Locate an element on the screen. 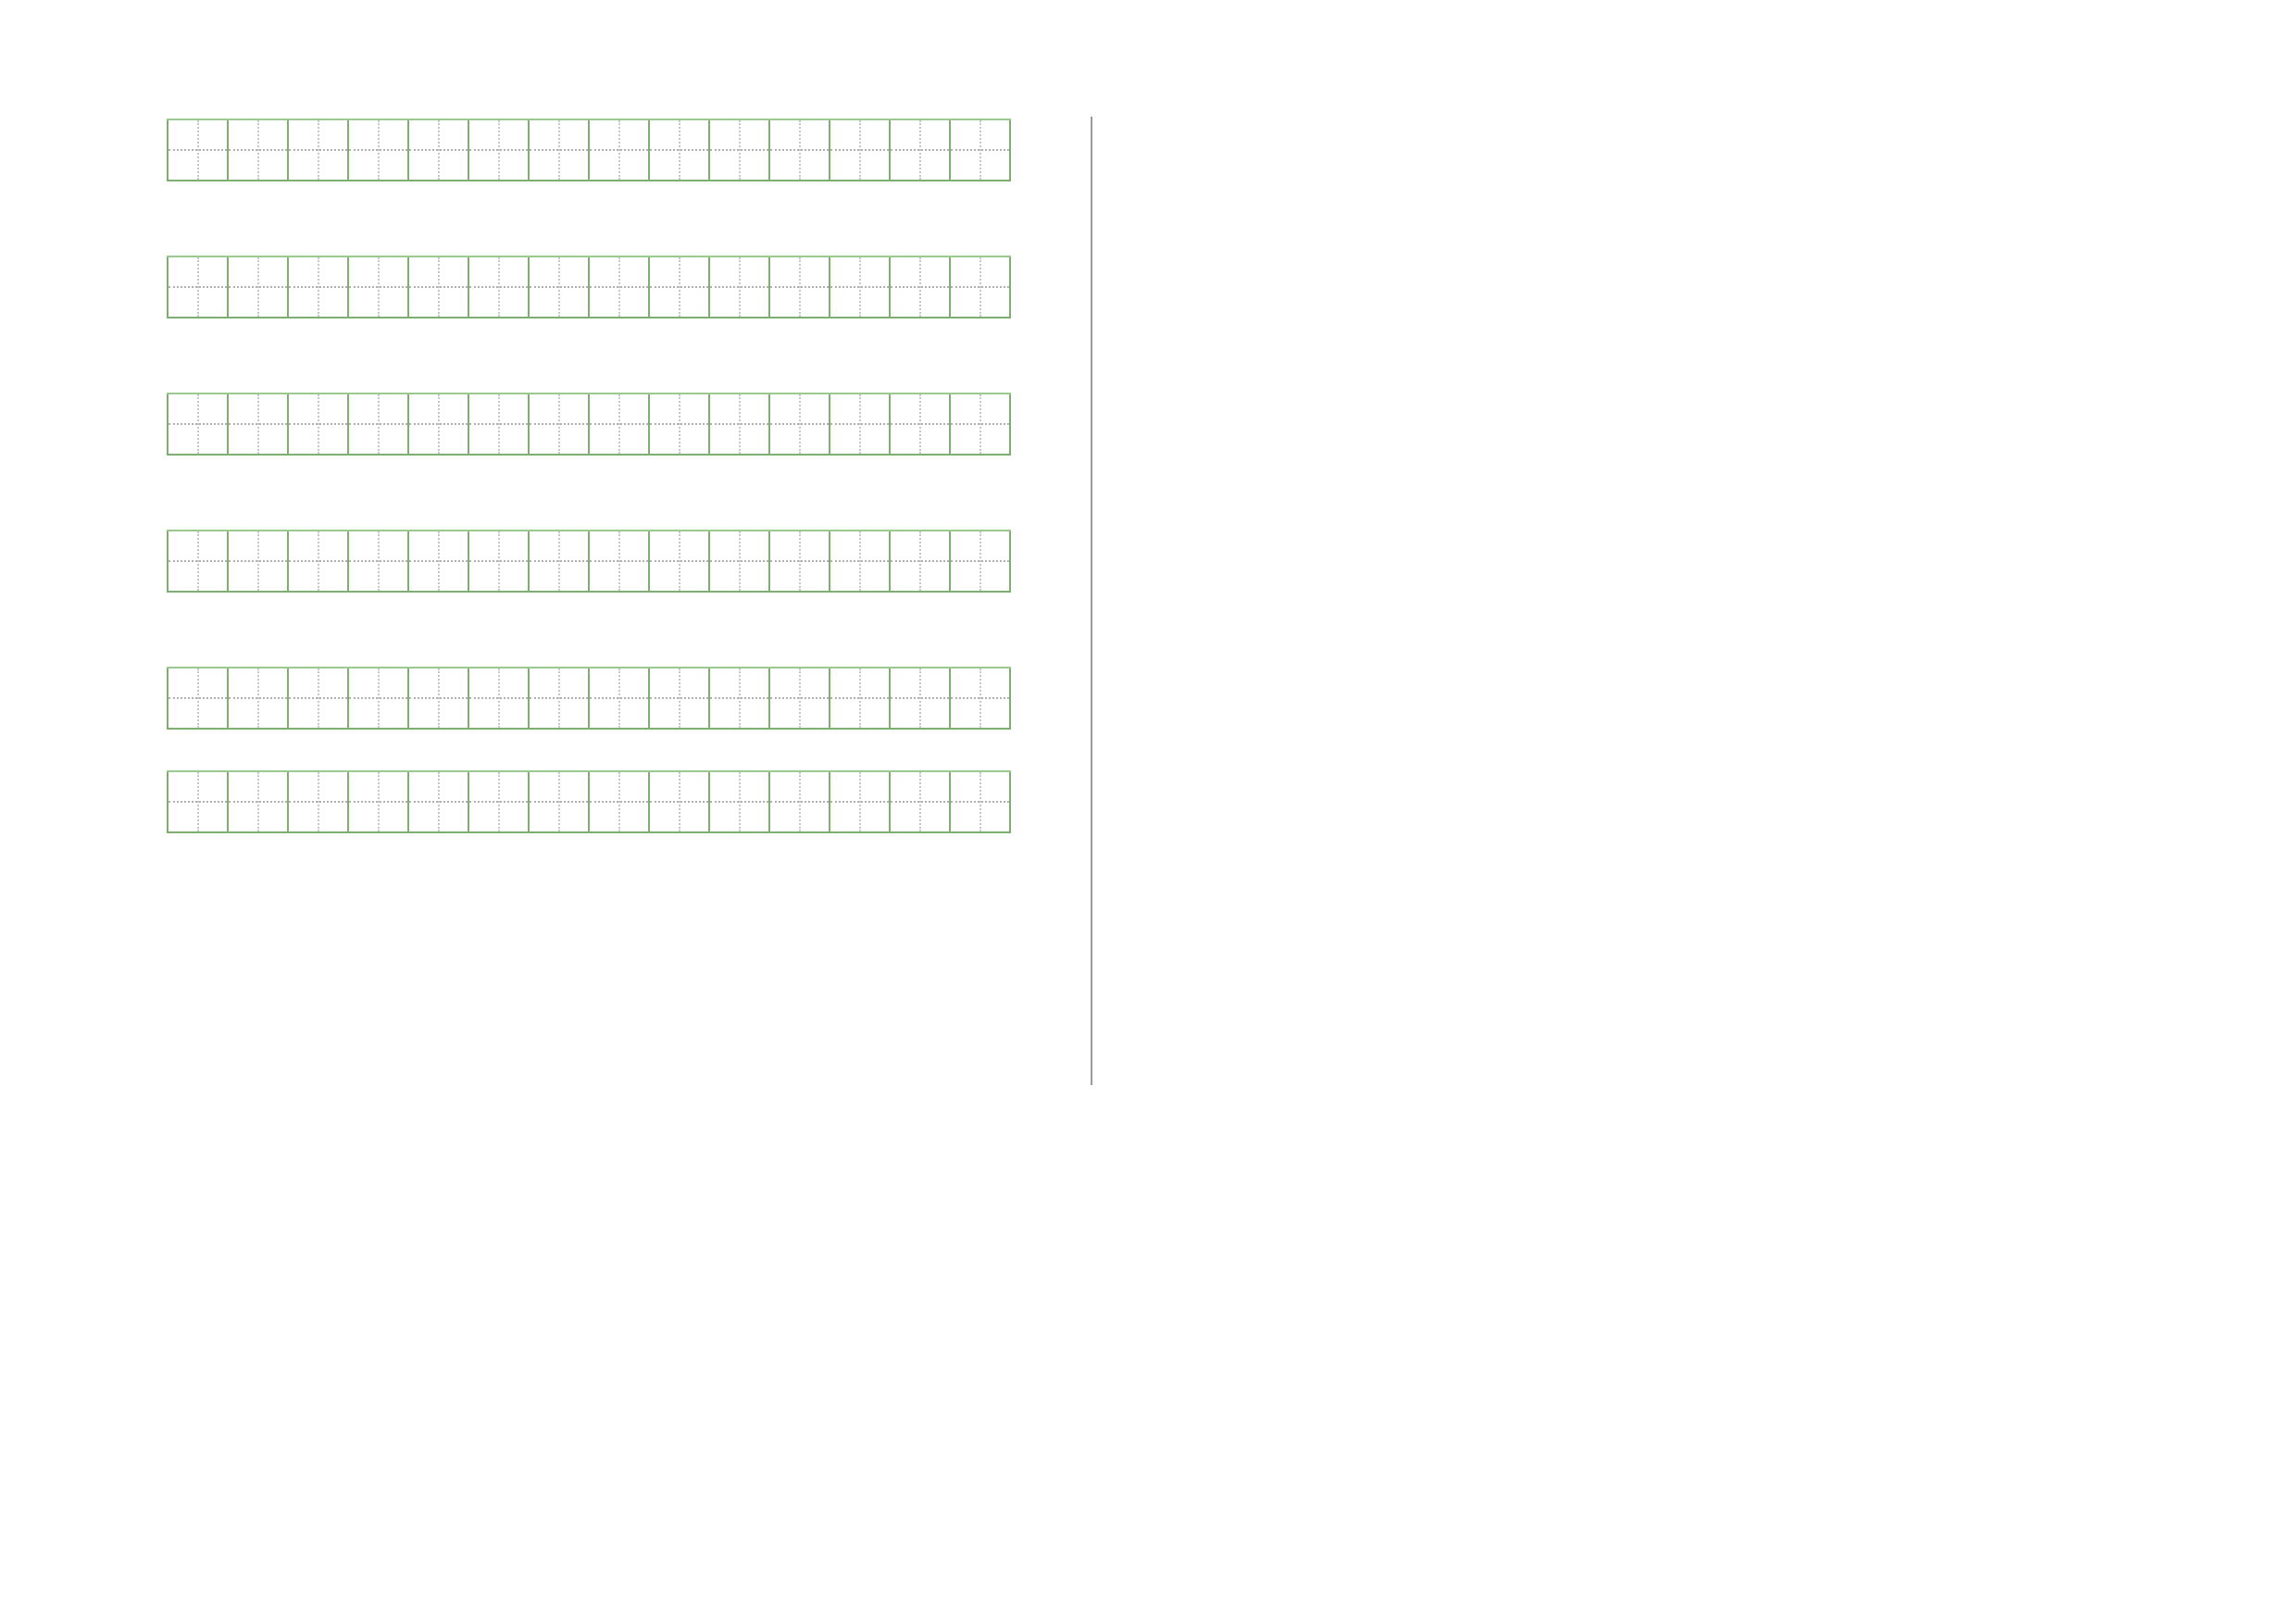 This screenshot has height=1624, width=2296. page-divider is located at coordinates (1091, 601).